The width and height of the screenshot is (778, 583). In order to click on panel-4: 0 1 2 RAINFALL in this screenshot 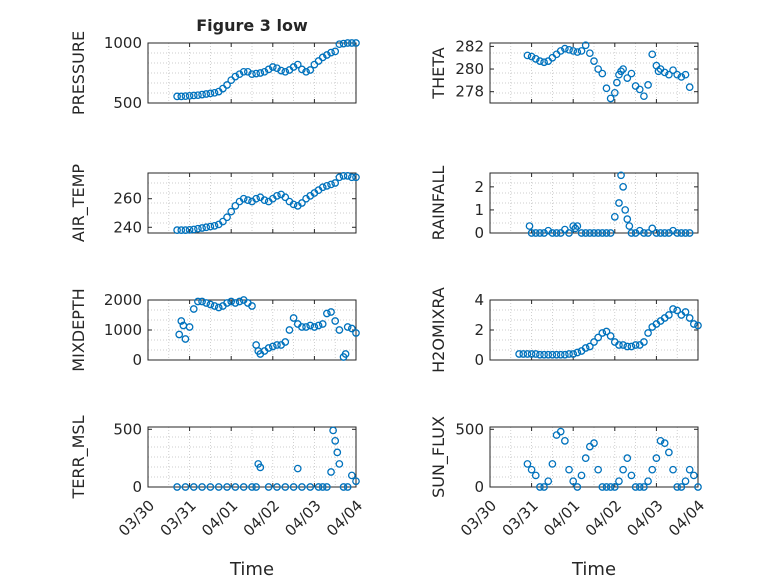, I will do `click(564, 204)`.